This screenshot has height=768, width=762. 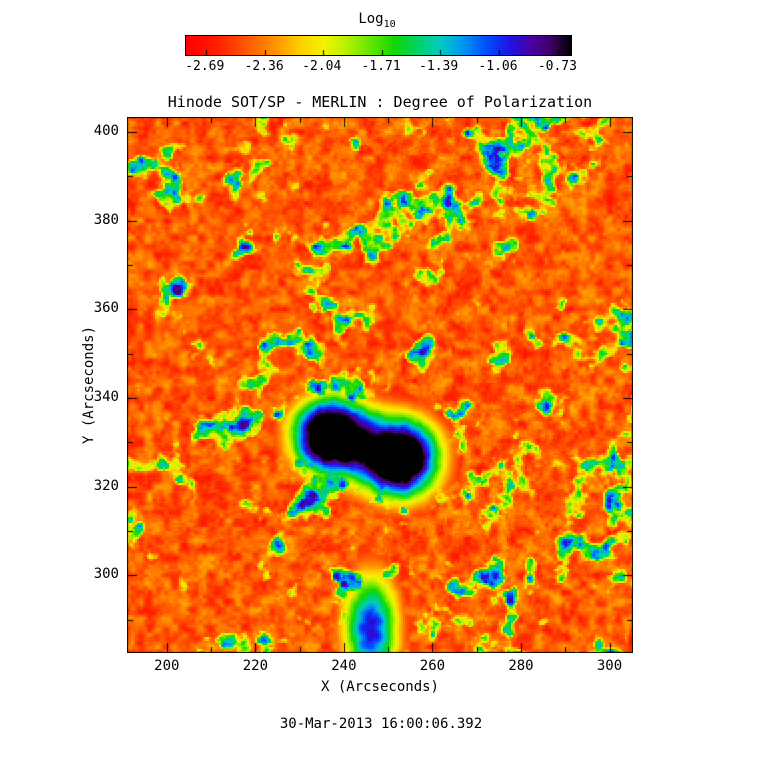 What do you see at coordinates (379, 687) in the screenshot?
I see `x-axis-label: X (Arcseconds)` at bounding box center [379, 687].